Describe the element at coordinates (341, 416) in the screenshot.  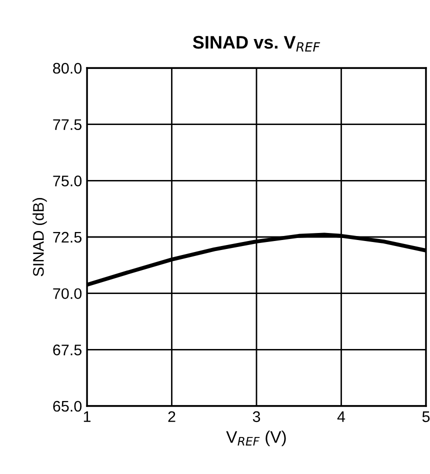
I see `x-tick-label: 4` at that location.